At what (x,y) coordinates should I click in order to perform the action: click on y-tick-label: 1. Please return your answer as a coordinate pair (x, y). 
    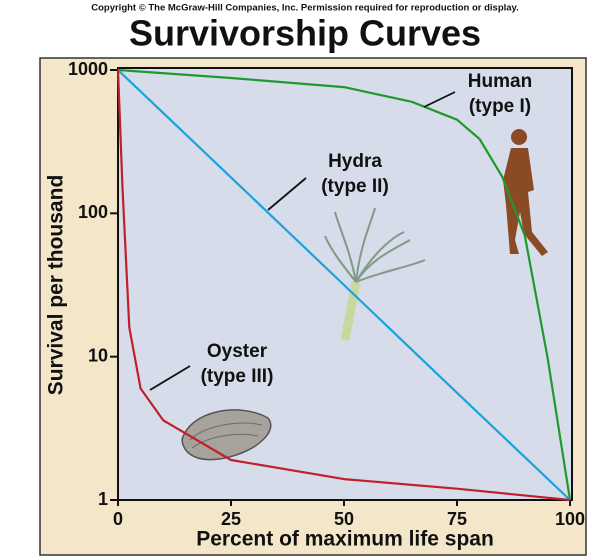
    Looking at the image, I should click on (103, 499).